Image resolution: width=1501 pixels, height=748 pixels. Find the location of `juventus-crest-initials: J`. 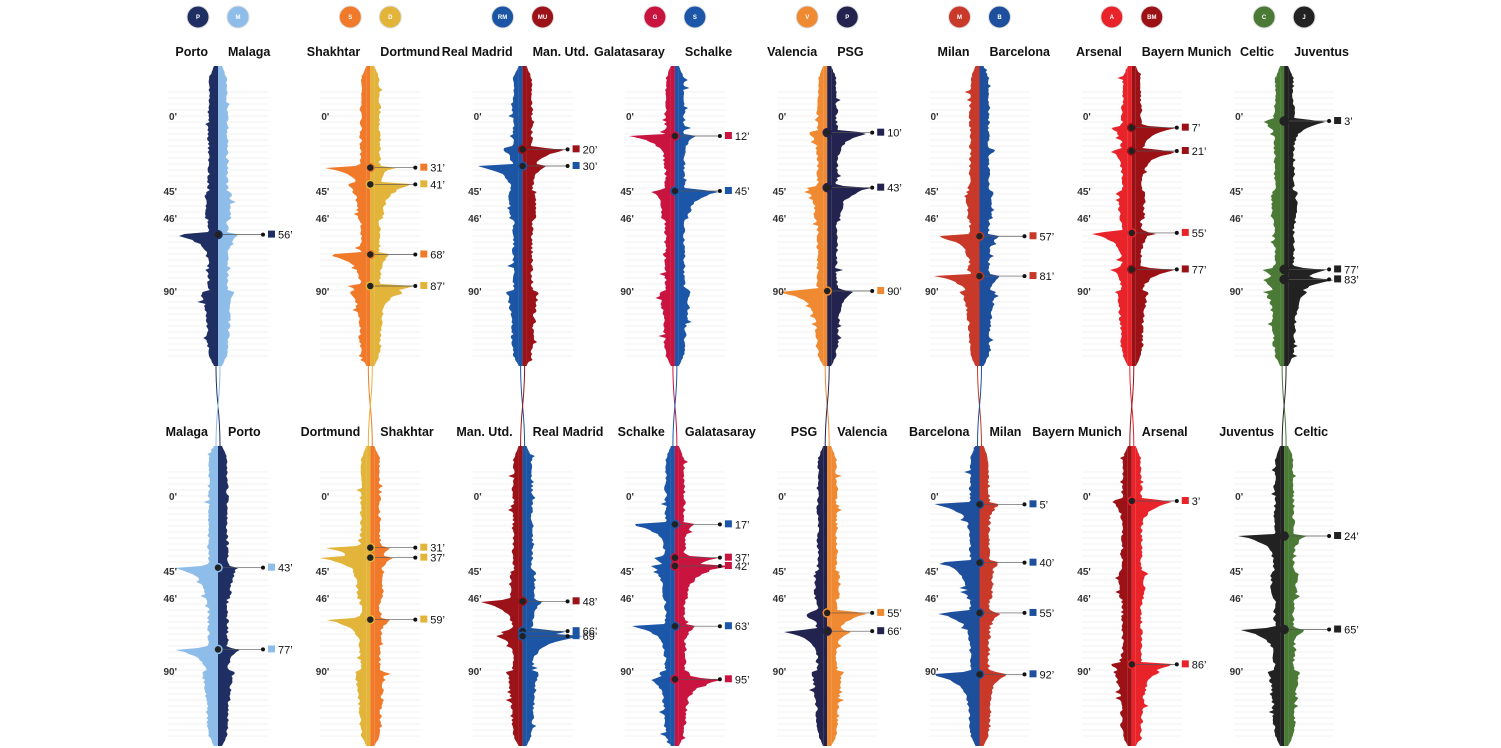

juventus-crest-initials: J is located at coordinates (1303, 18).